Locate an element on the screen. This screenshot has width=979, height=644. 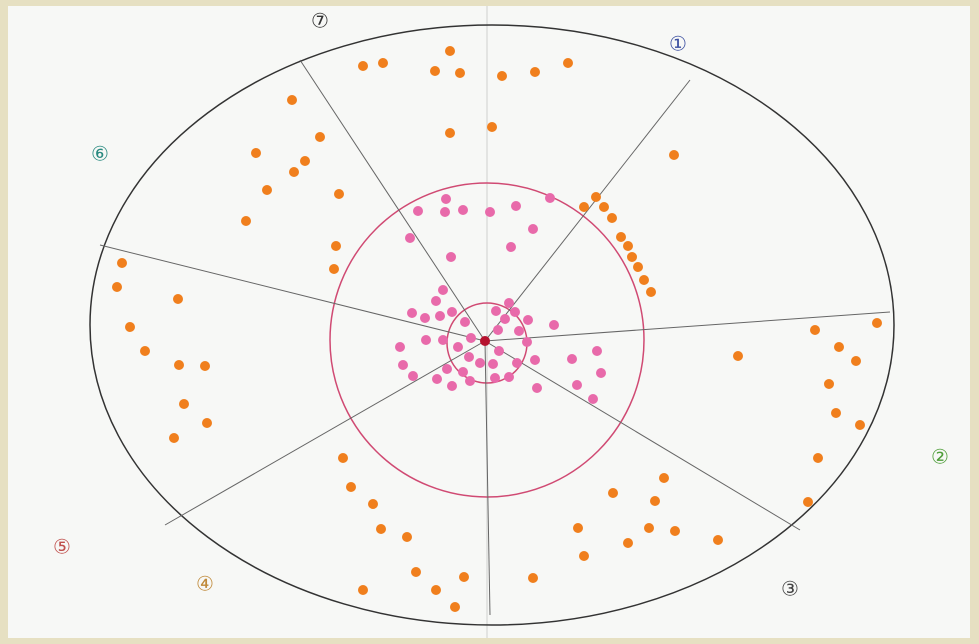
section-number: ⑦ is located at coordinates (320, 21).